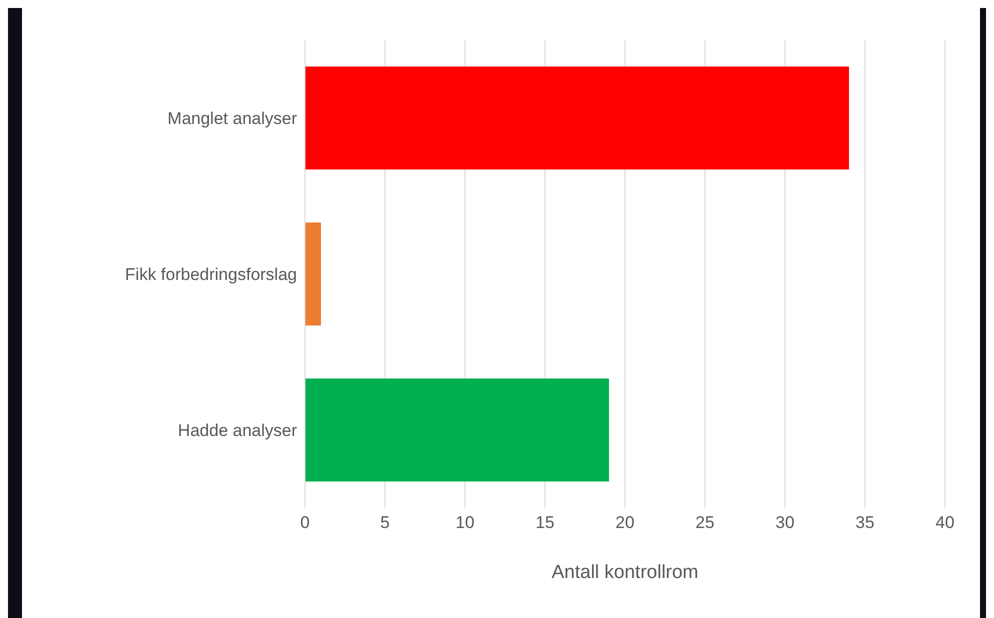 The height and width of the screenshot is (618, 994). I want to click on y-tick-label: Manglet analyser, so click(233, 118).